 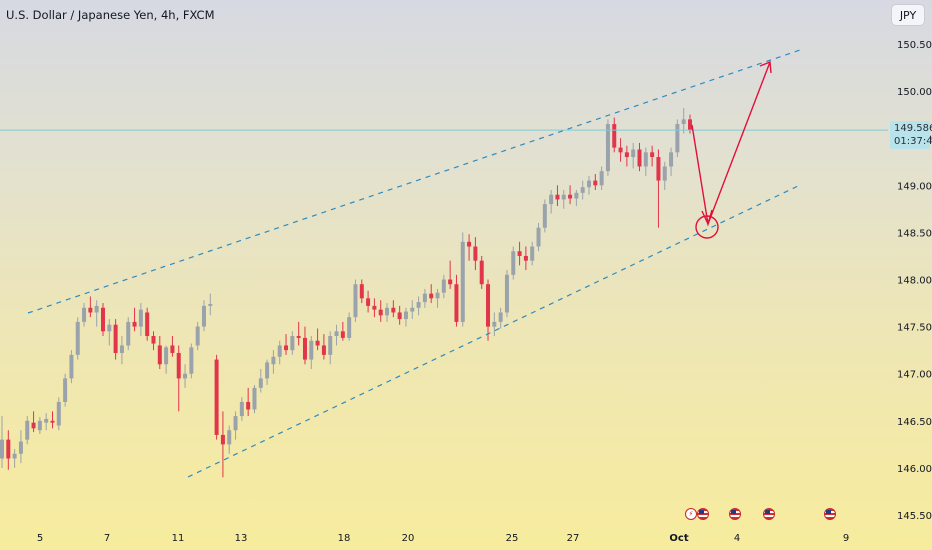 I want to click on time-tick-label: 4, so click(x=737, y=538).